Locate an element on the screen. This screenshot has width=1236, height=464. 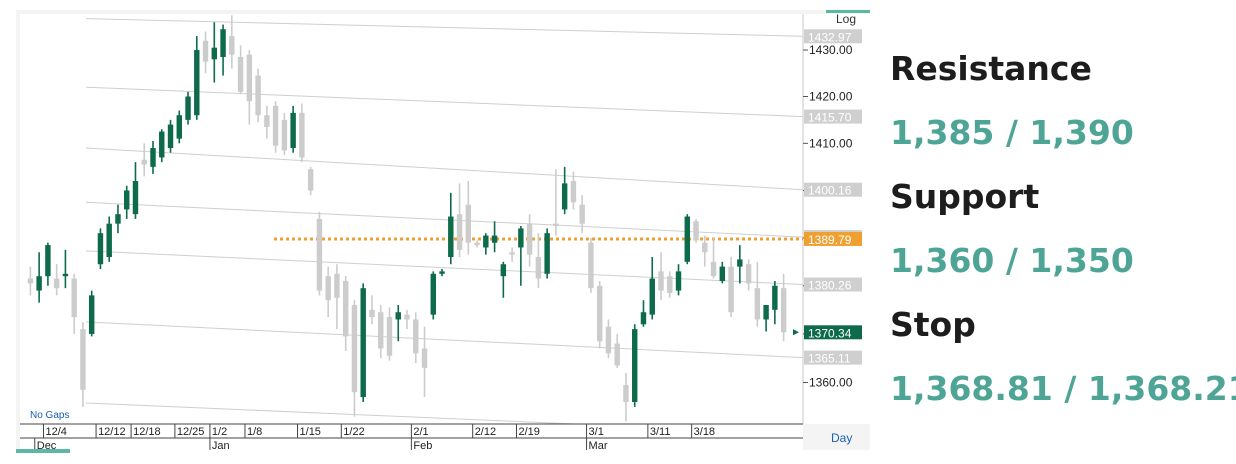
support-heading: Support is located at coordinates (965, 196).